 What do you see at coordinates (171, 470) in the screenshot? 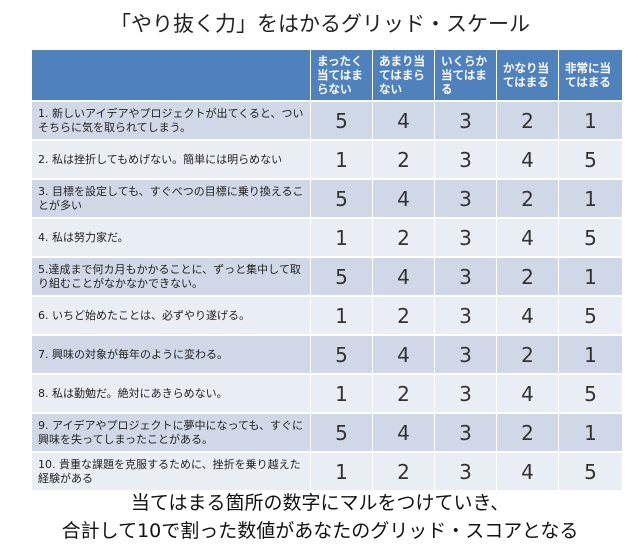
I see `question-cell: 10. 貴重な課題を克服するために、挫折を乗り越えた経験がある` at bounding box center [171, 470].